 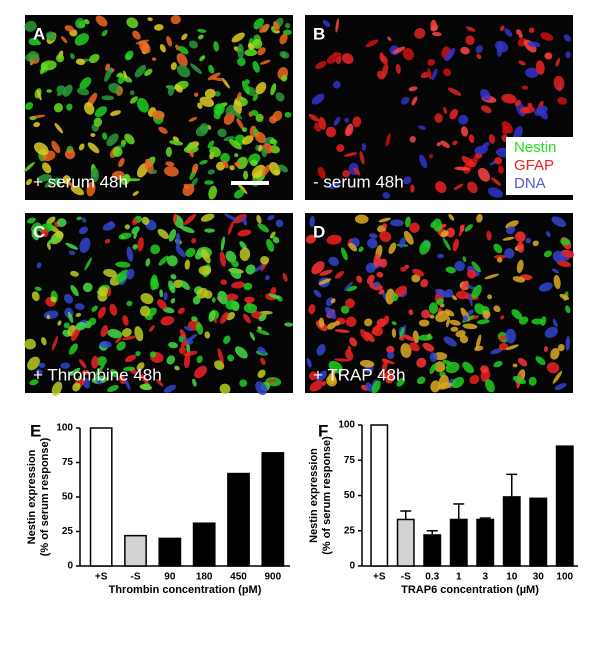 I want to click on panel-label: A, so click(x=39, y=33).